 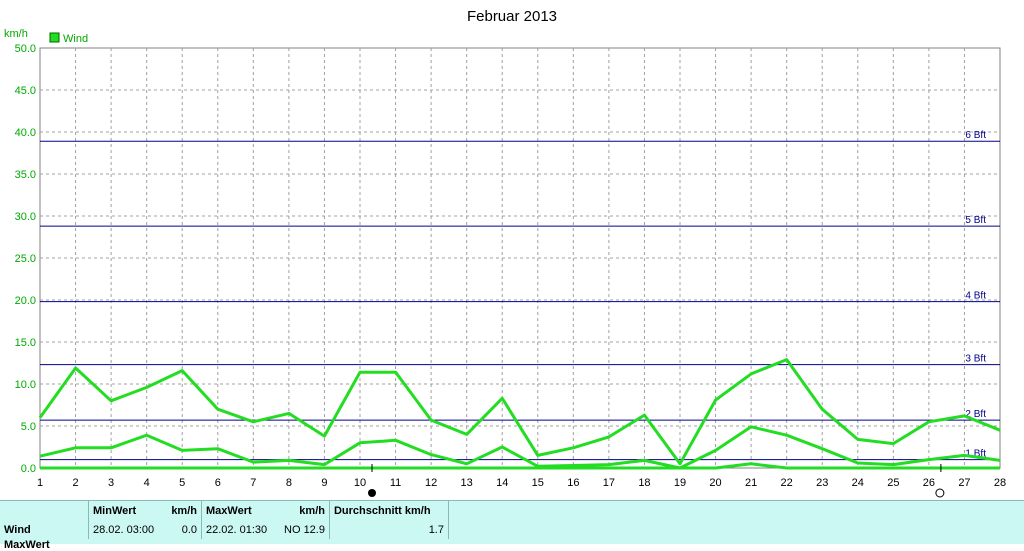 I want to click on x-tick-label: 5, so click(x=182, y=483).